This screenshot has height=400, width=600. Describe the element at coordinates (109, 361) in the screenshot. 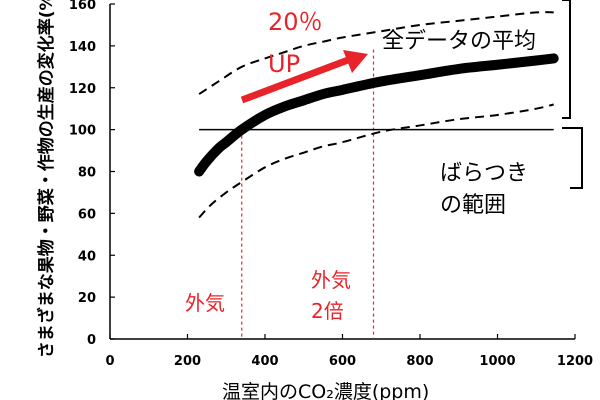

I see `x-tick-label: 0` at that location.